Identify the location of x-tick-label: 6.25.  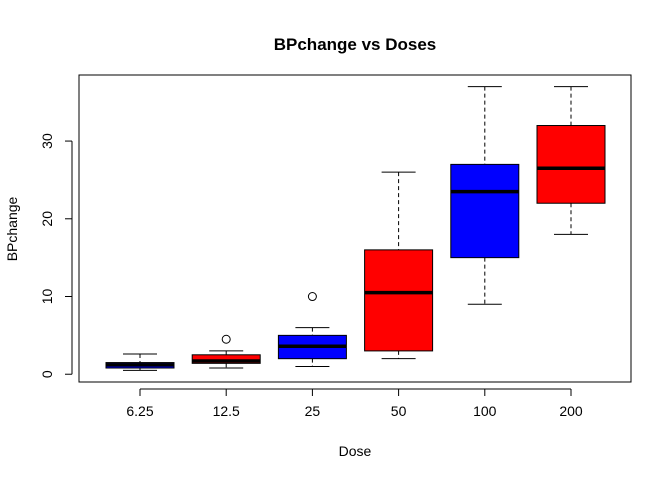
(139, 411).